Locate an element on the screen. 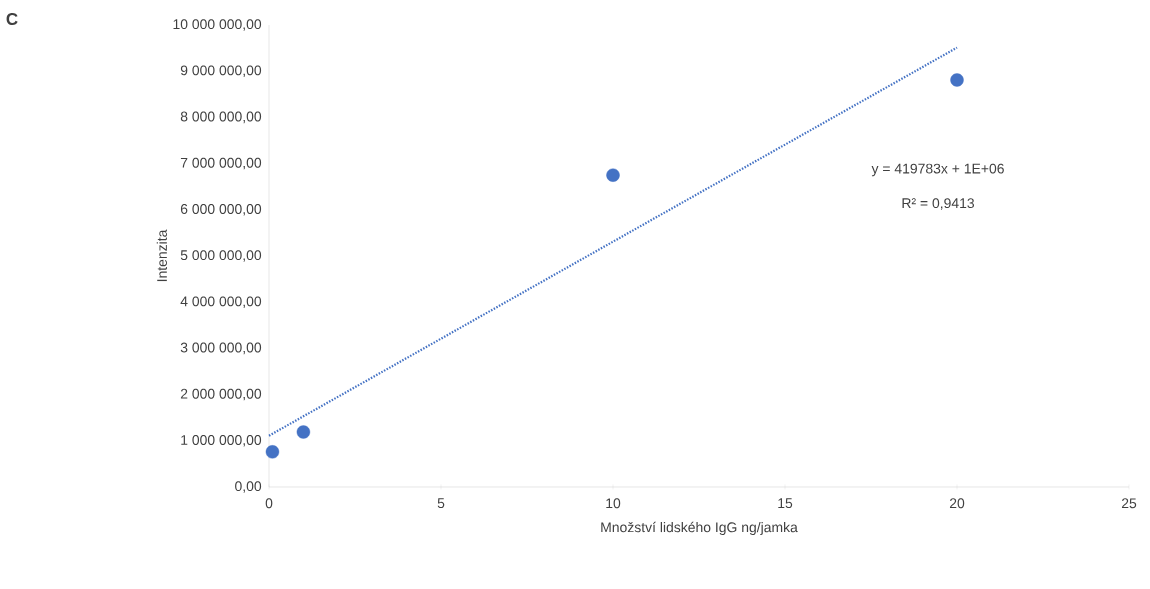 This screenshot has width=1150, height=589. y-axis-title: Intenzita is located at coordinates (161, 255).